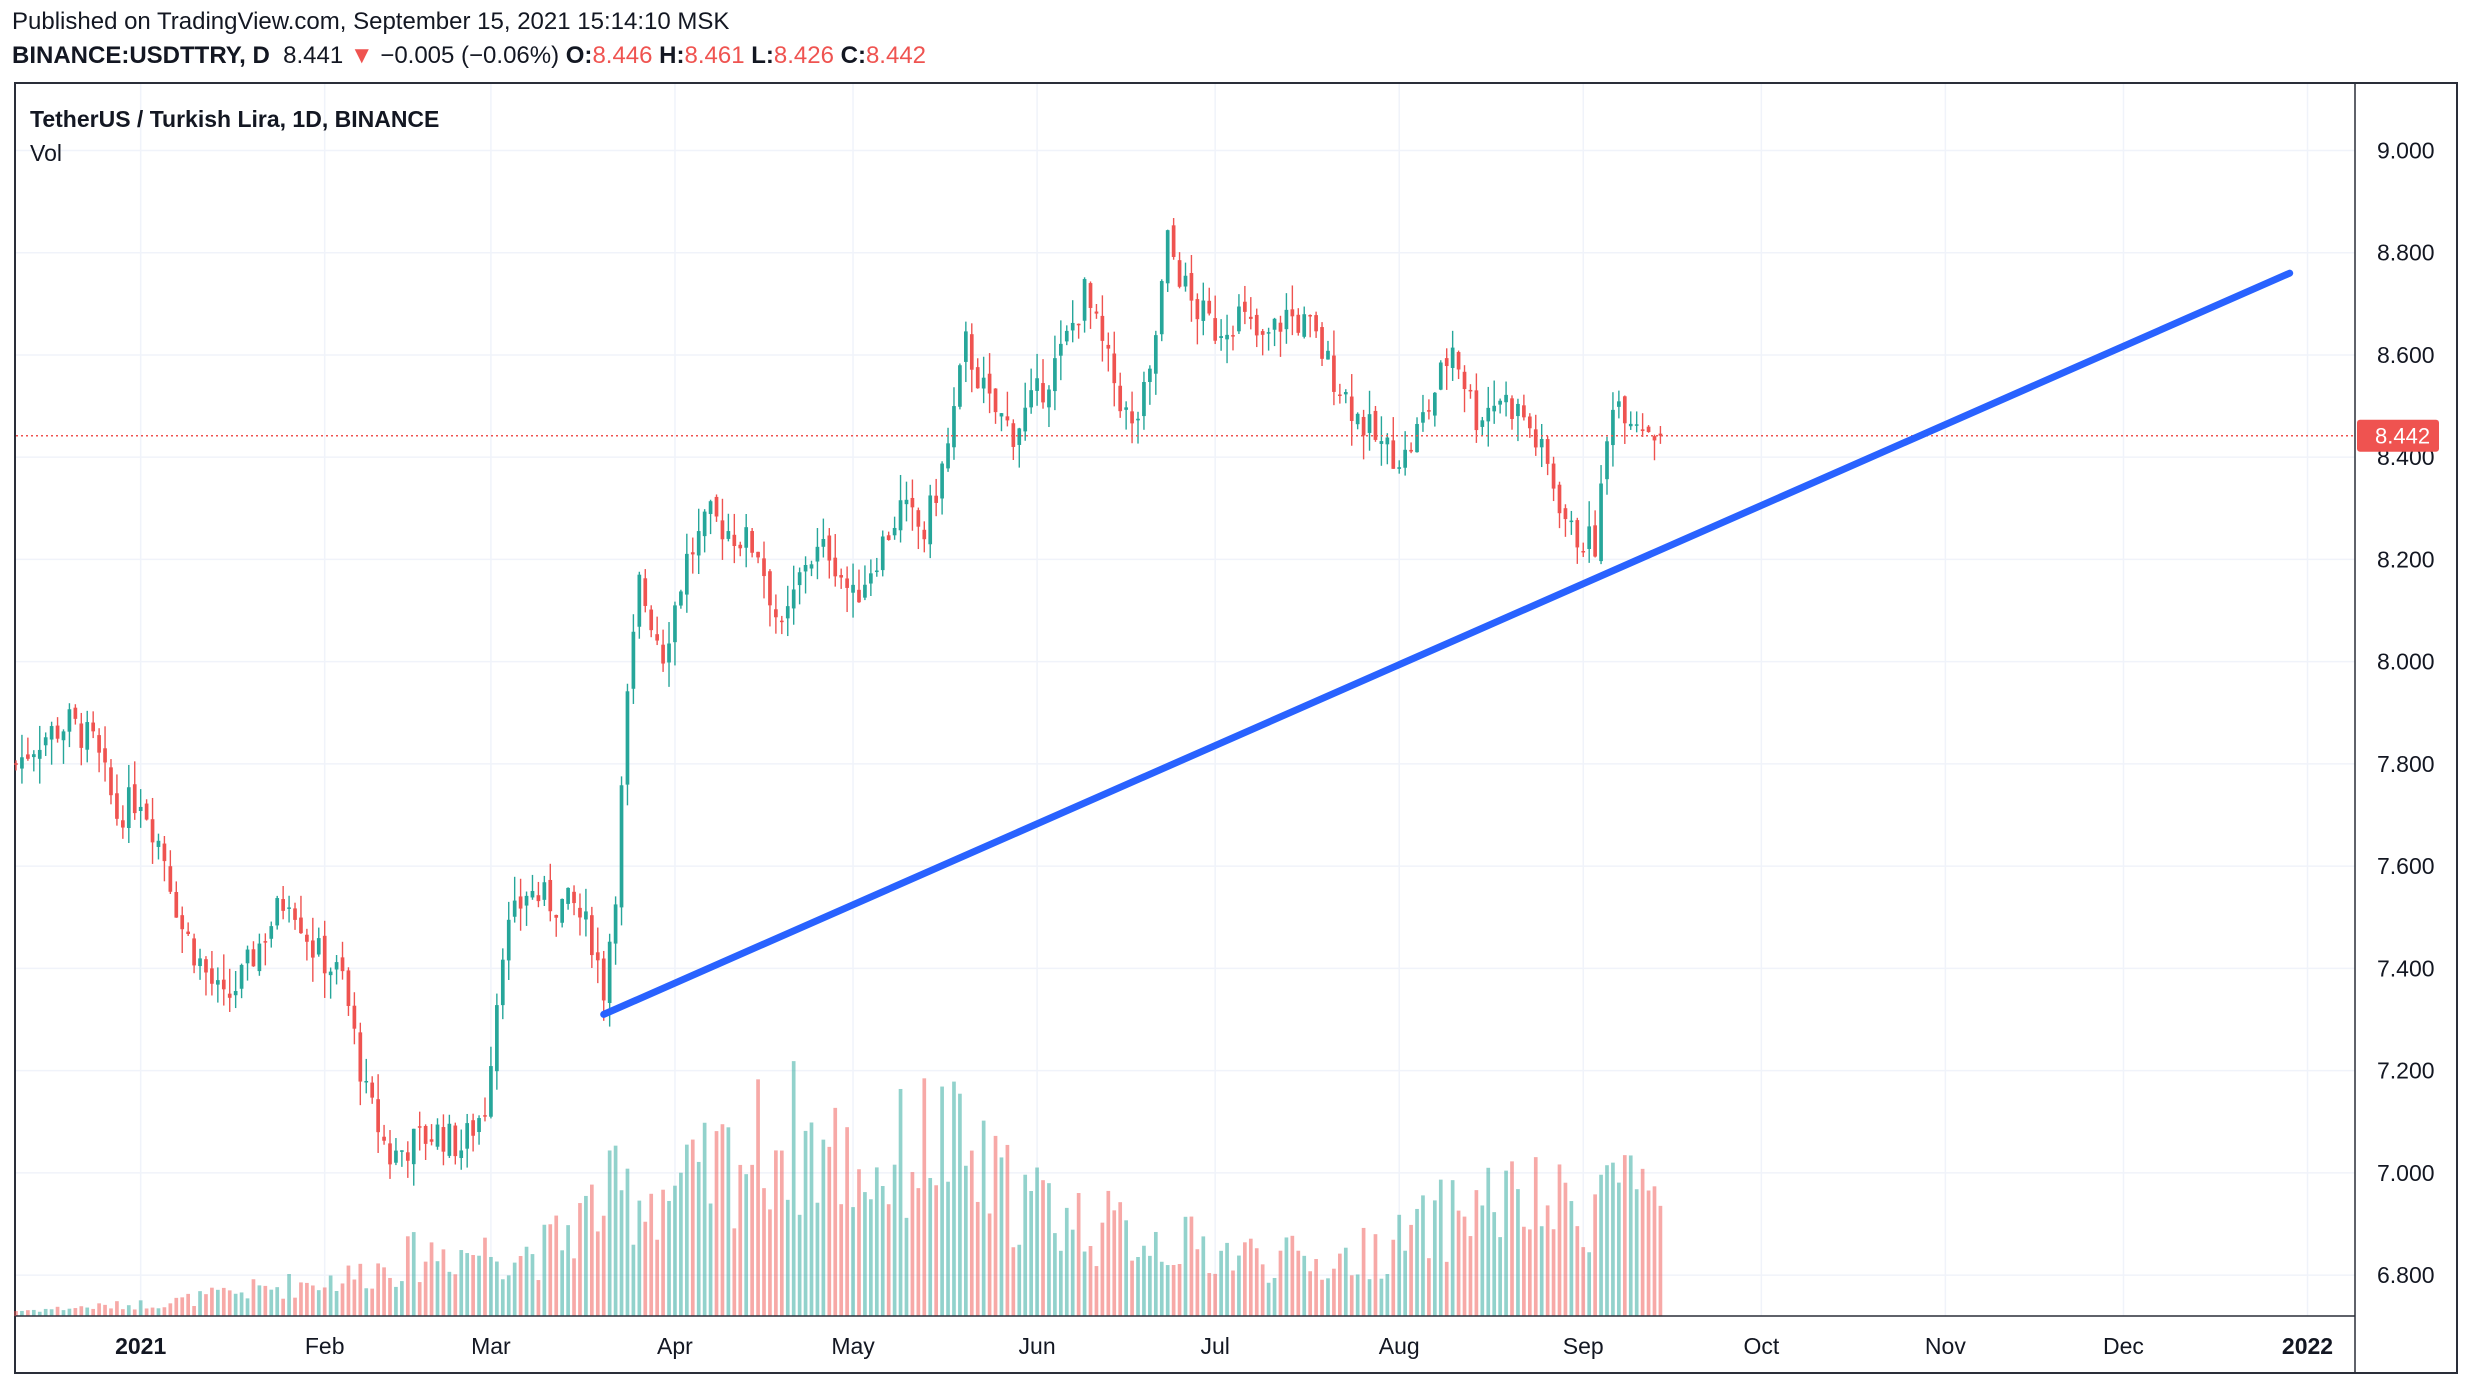 This screenshot has width=2472, height=1386. Describe the element at coordinates (1761, 1346) in the screenshot. I see `time-tick-label: Oct` at that location.